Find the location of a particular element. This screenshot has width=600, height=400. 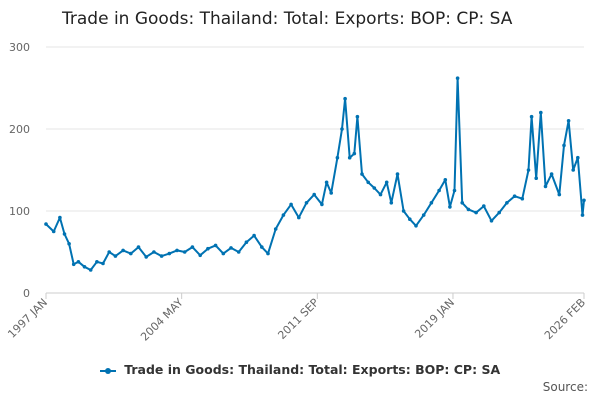

x-tick-label: 2019 JAN is located at coordinates (434, 318).